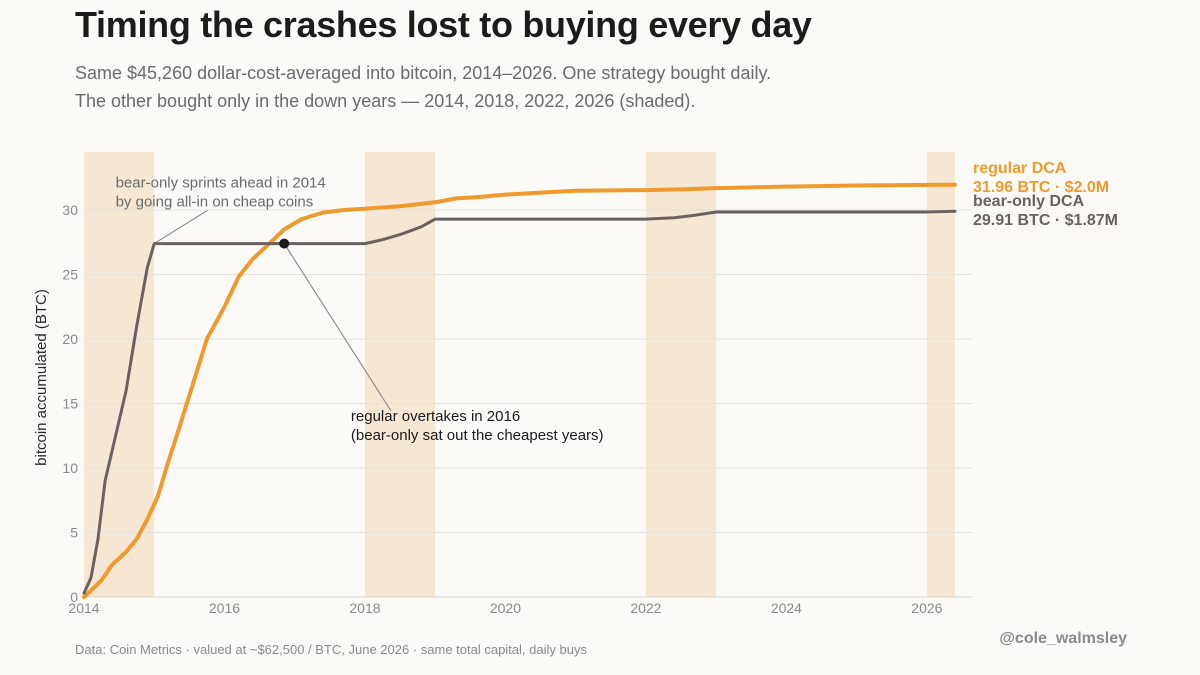 Image resolution: width=1200 pixels, height=675 pixels. I want to click on x-tick-label-2016: 2016, so click(224, 608).